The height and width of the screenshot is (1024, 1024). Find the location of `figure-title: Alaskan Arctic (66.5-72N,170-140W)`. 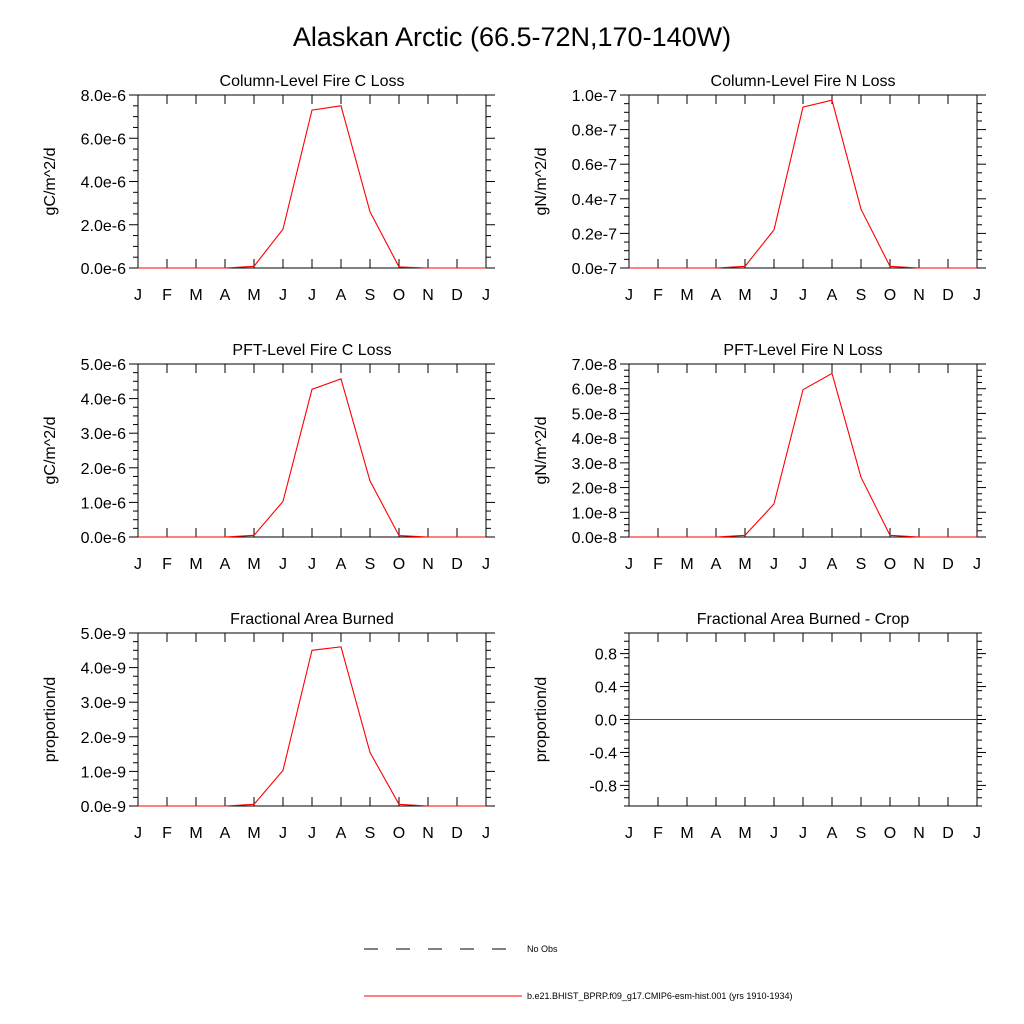

figure-title: Alaskan Arctic (66.5-72N,170-140W) is located at coordinates (512, 37).